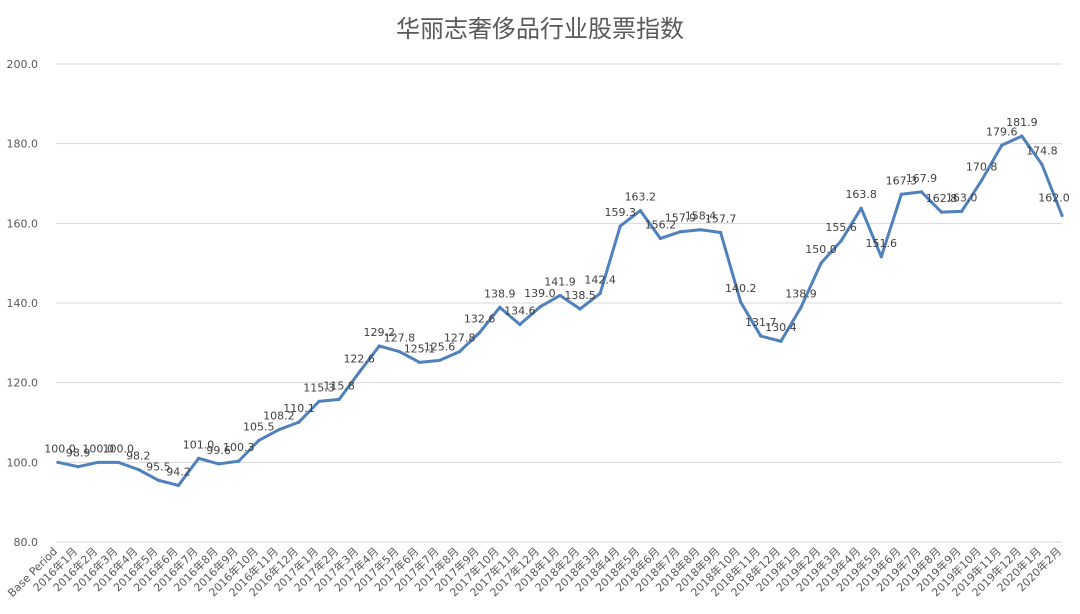  Describe the element at coordinates (641, 197) in the screenshot. I see `data-label: 163.2` at that location.